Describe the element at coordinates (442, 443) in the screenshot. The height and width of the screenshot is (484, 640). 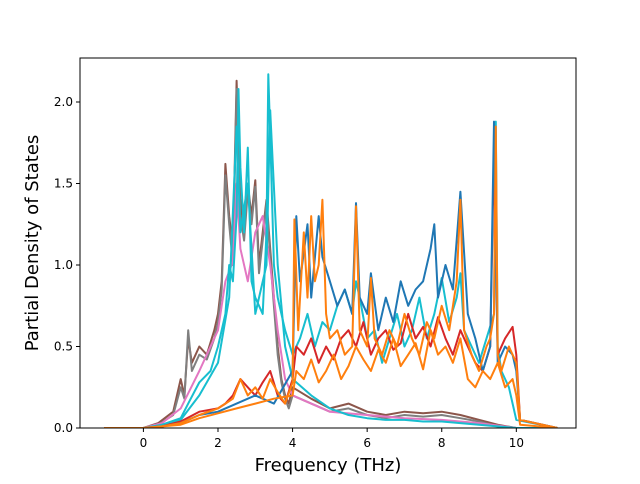
I see `x-tick-label: 8` at that location.